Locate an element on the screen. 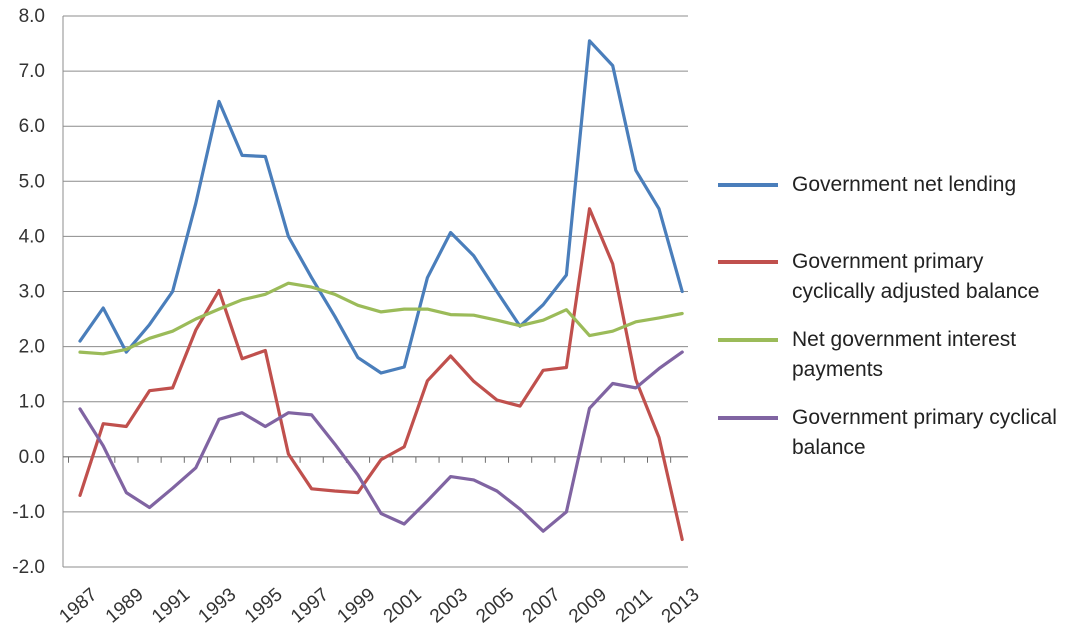 This screenshot has height=642, width=1081. legend-swatch-interest-payments is located at coordinates (748, 340).